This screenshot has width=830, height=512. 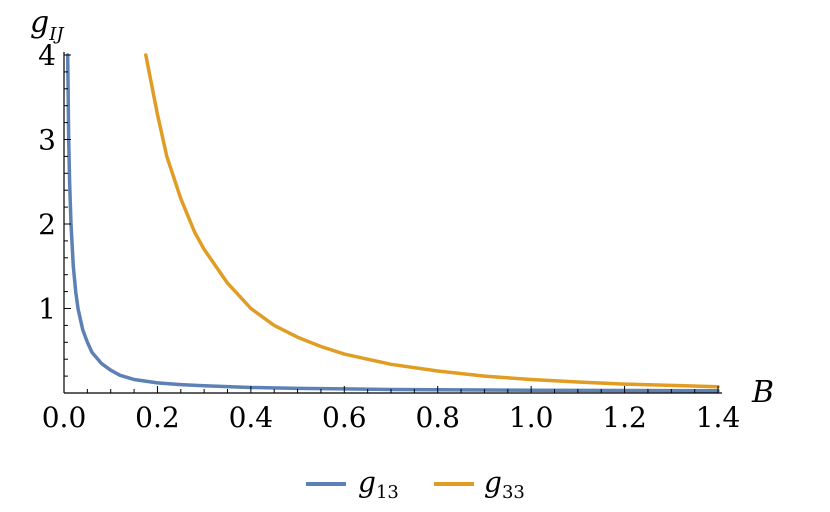 I want to click on x-tick-label: 0.8, so click(x=437, y=417).